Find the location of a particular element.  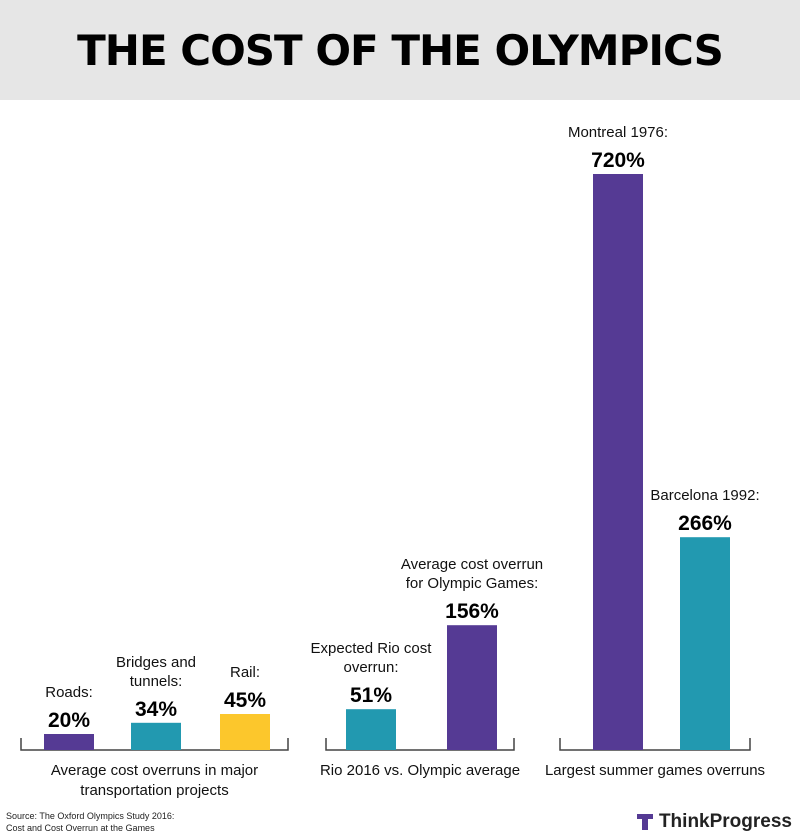

data-label: 20% is located at coordinates (69, 720).